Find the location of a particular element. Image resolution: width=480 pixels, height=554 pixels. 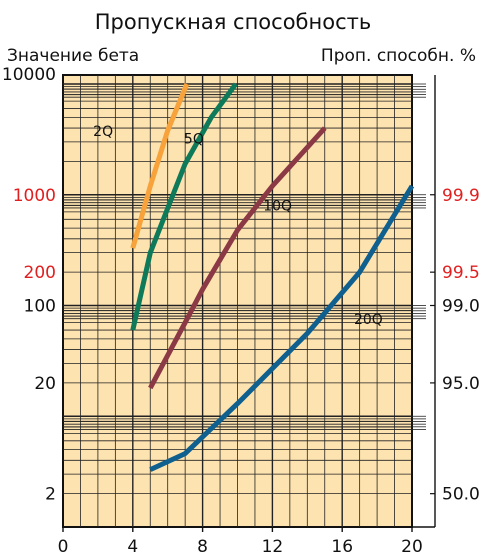

left-axis-label: Значение бета is located at coordinates (73, 56).